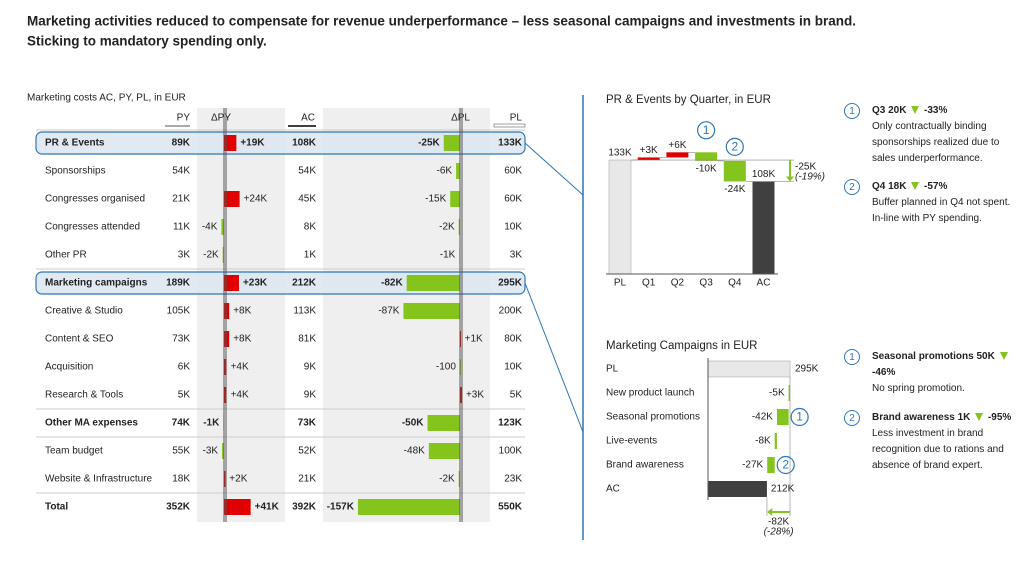 The width and height of the screenshot is (1030, 561). What do you see at coordinates (310, 227) in the screenshot?
I see `cell: 8K` at bounding box center [310, 227].